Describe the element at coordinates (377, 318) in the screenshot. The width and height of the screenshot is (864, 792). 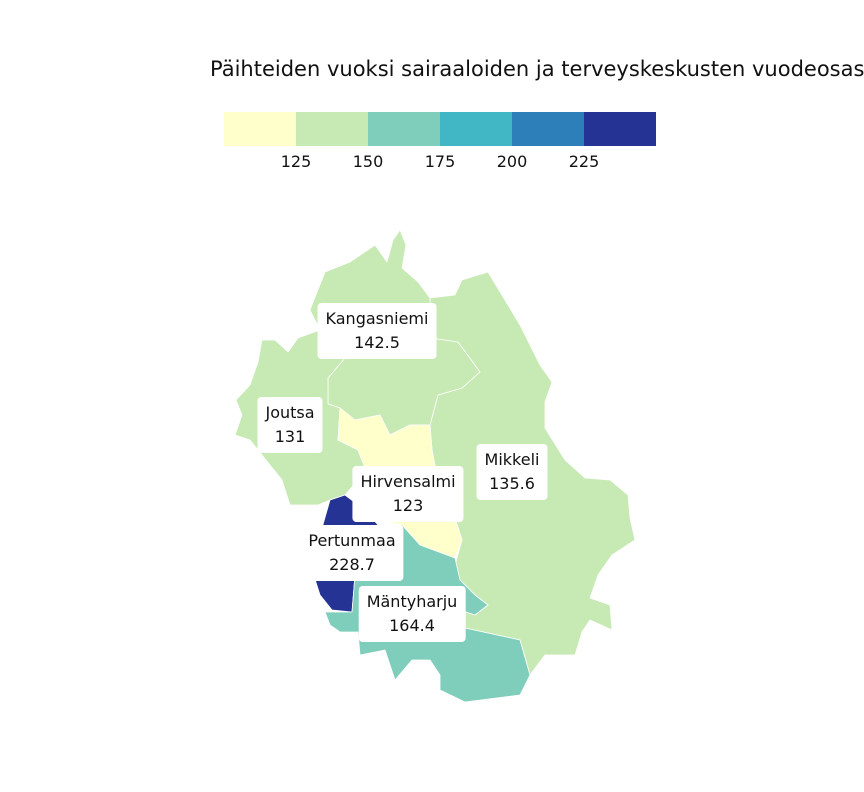
I see `region-name: Kangasniemi` at that location.